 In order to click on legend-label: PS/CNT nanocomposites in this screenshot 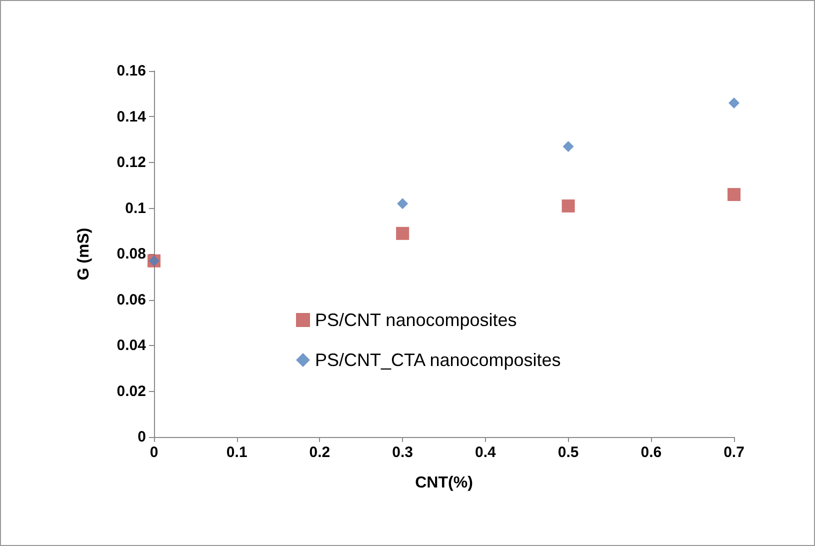, I will do `click(416, 320)`.